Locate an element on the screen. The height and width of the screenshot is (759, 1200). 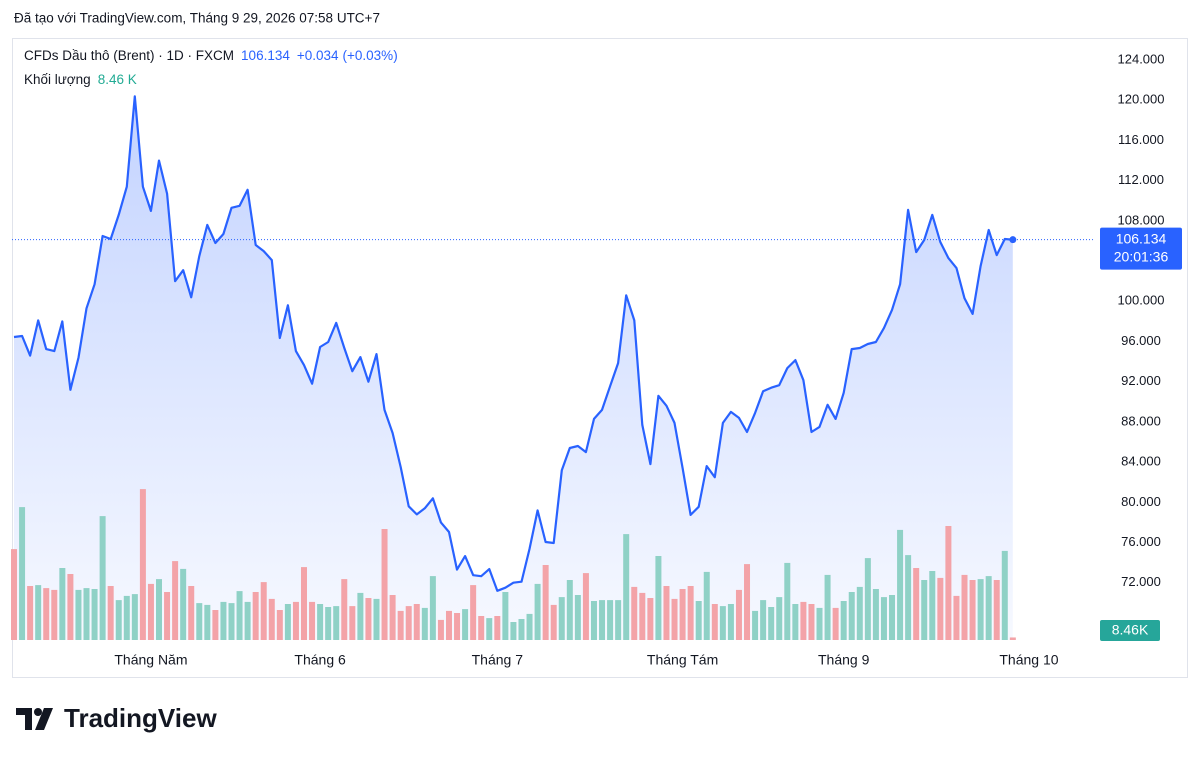
x-tick-label: Tháng 7 is located at coordinates (498, 660).